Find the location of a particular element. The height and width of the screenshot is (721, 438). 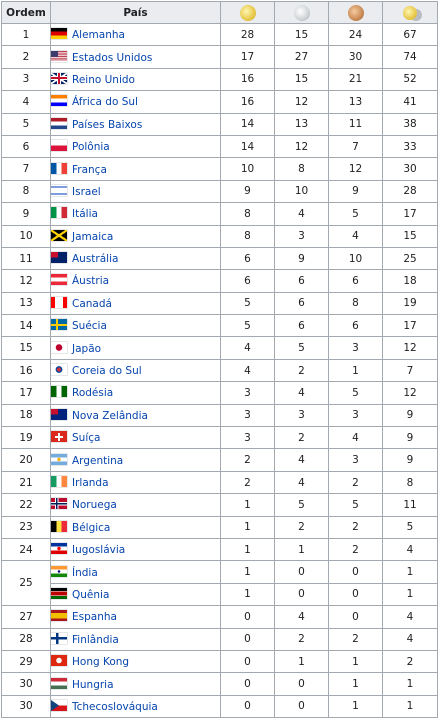

bronze-count-cell: 10 is located at coordinates (355, 258).